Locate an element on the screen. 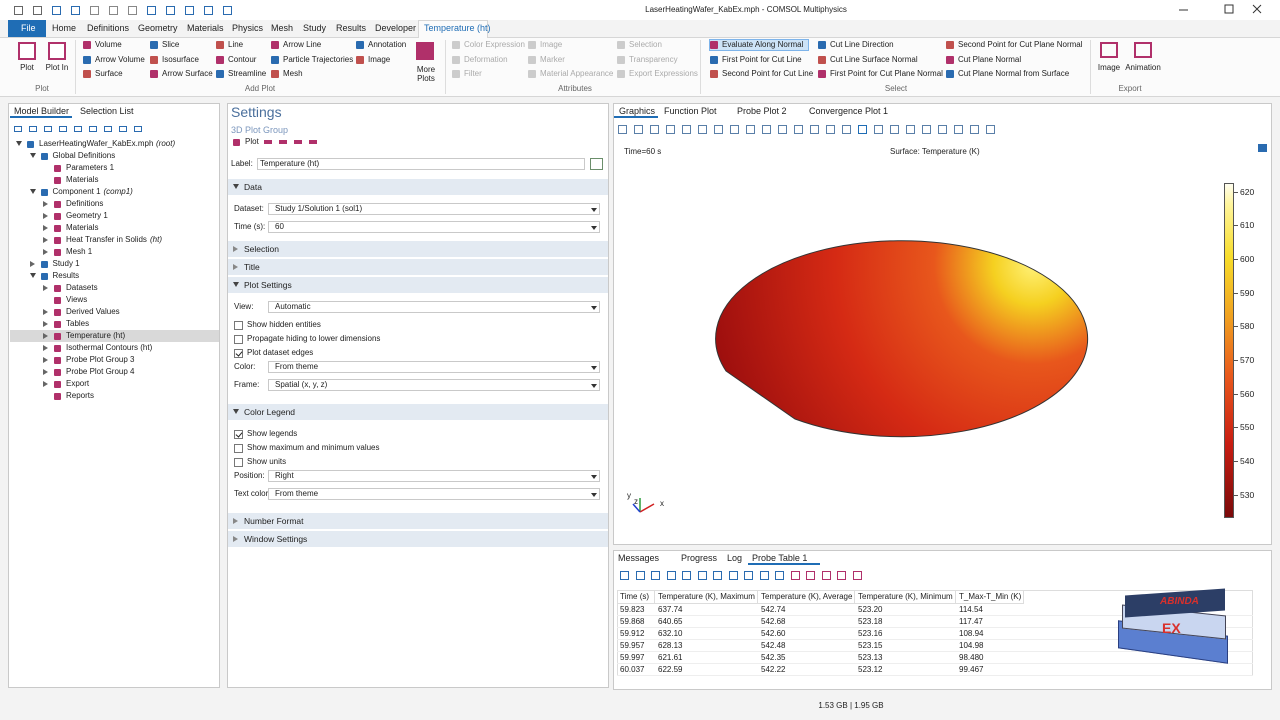  ribbon-tab: Mesh is located at coordinates (282, 28).